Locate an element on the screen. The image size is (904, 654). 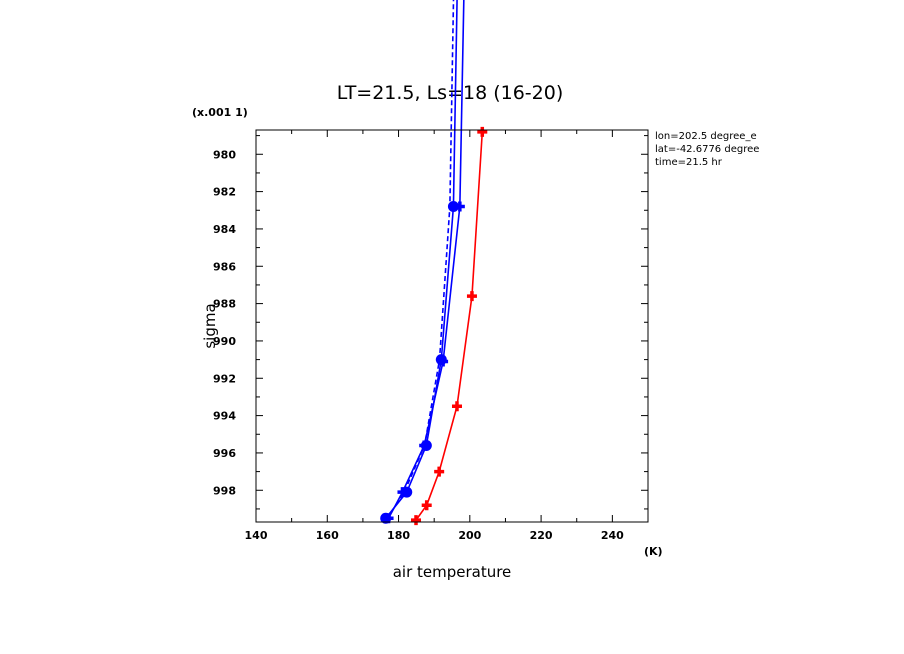
x-tick-label: 240 is located at coordinates (612, 535).